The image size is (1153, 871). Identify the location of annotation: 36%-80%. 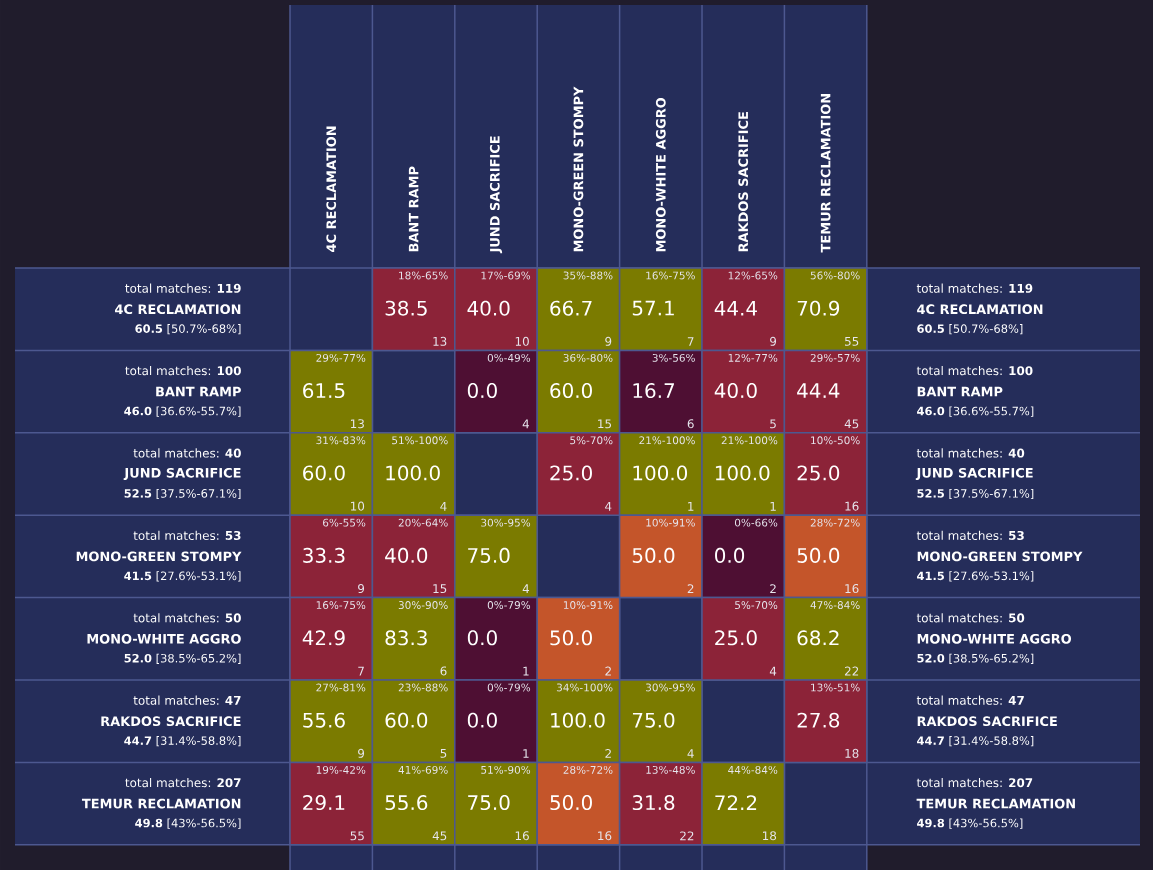
(588, 358).